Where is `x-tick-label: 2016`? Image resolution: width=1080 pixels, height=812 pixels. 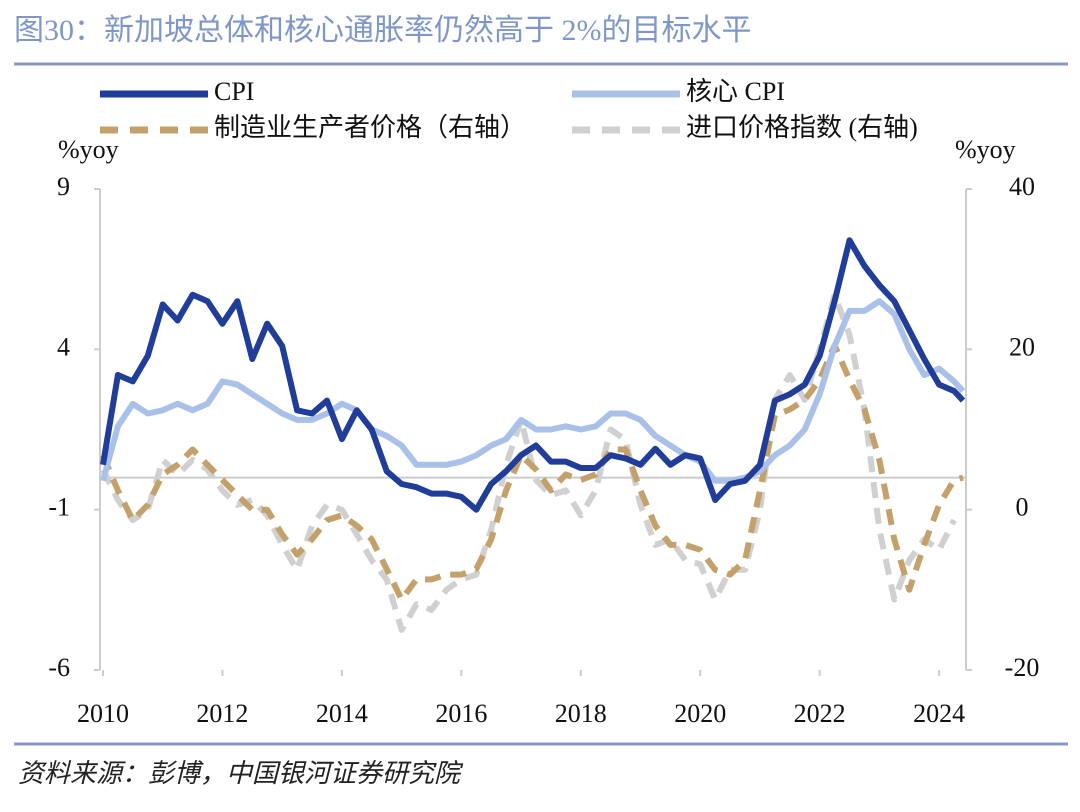 x-tick-label: 2016 is located at coordinates (461, 713).